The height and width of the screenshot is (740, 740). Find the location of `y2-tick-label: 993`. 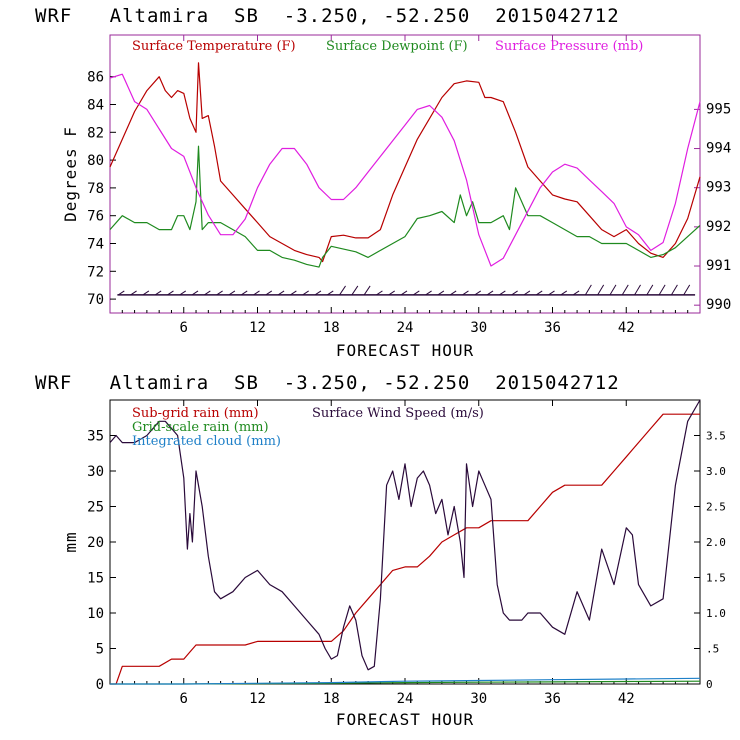

y2-tick-label: 993 is located at coordinates (718, 188).